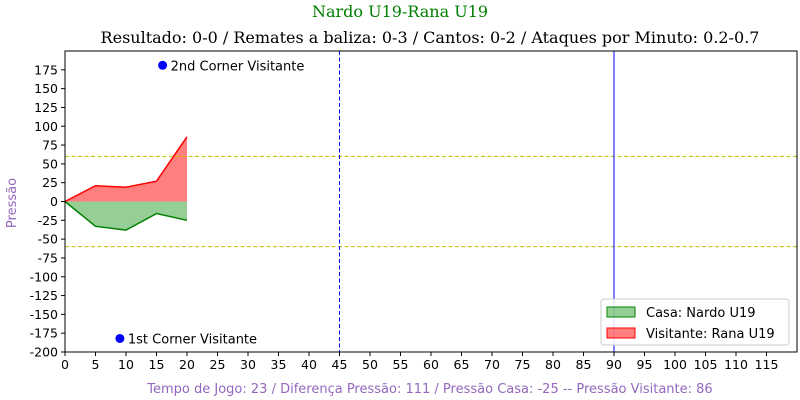 This screenshot has height=400, width=800. What do you see at coordinates (44, 276) in the screenshot?
I see `y-tick-label-4: -100` at bounding box center [44, 276].